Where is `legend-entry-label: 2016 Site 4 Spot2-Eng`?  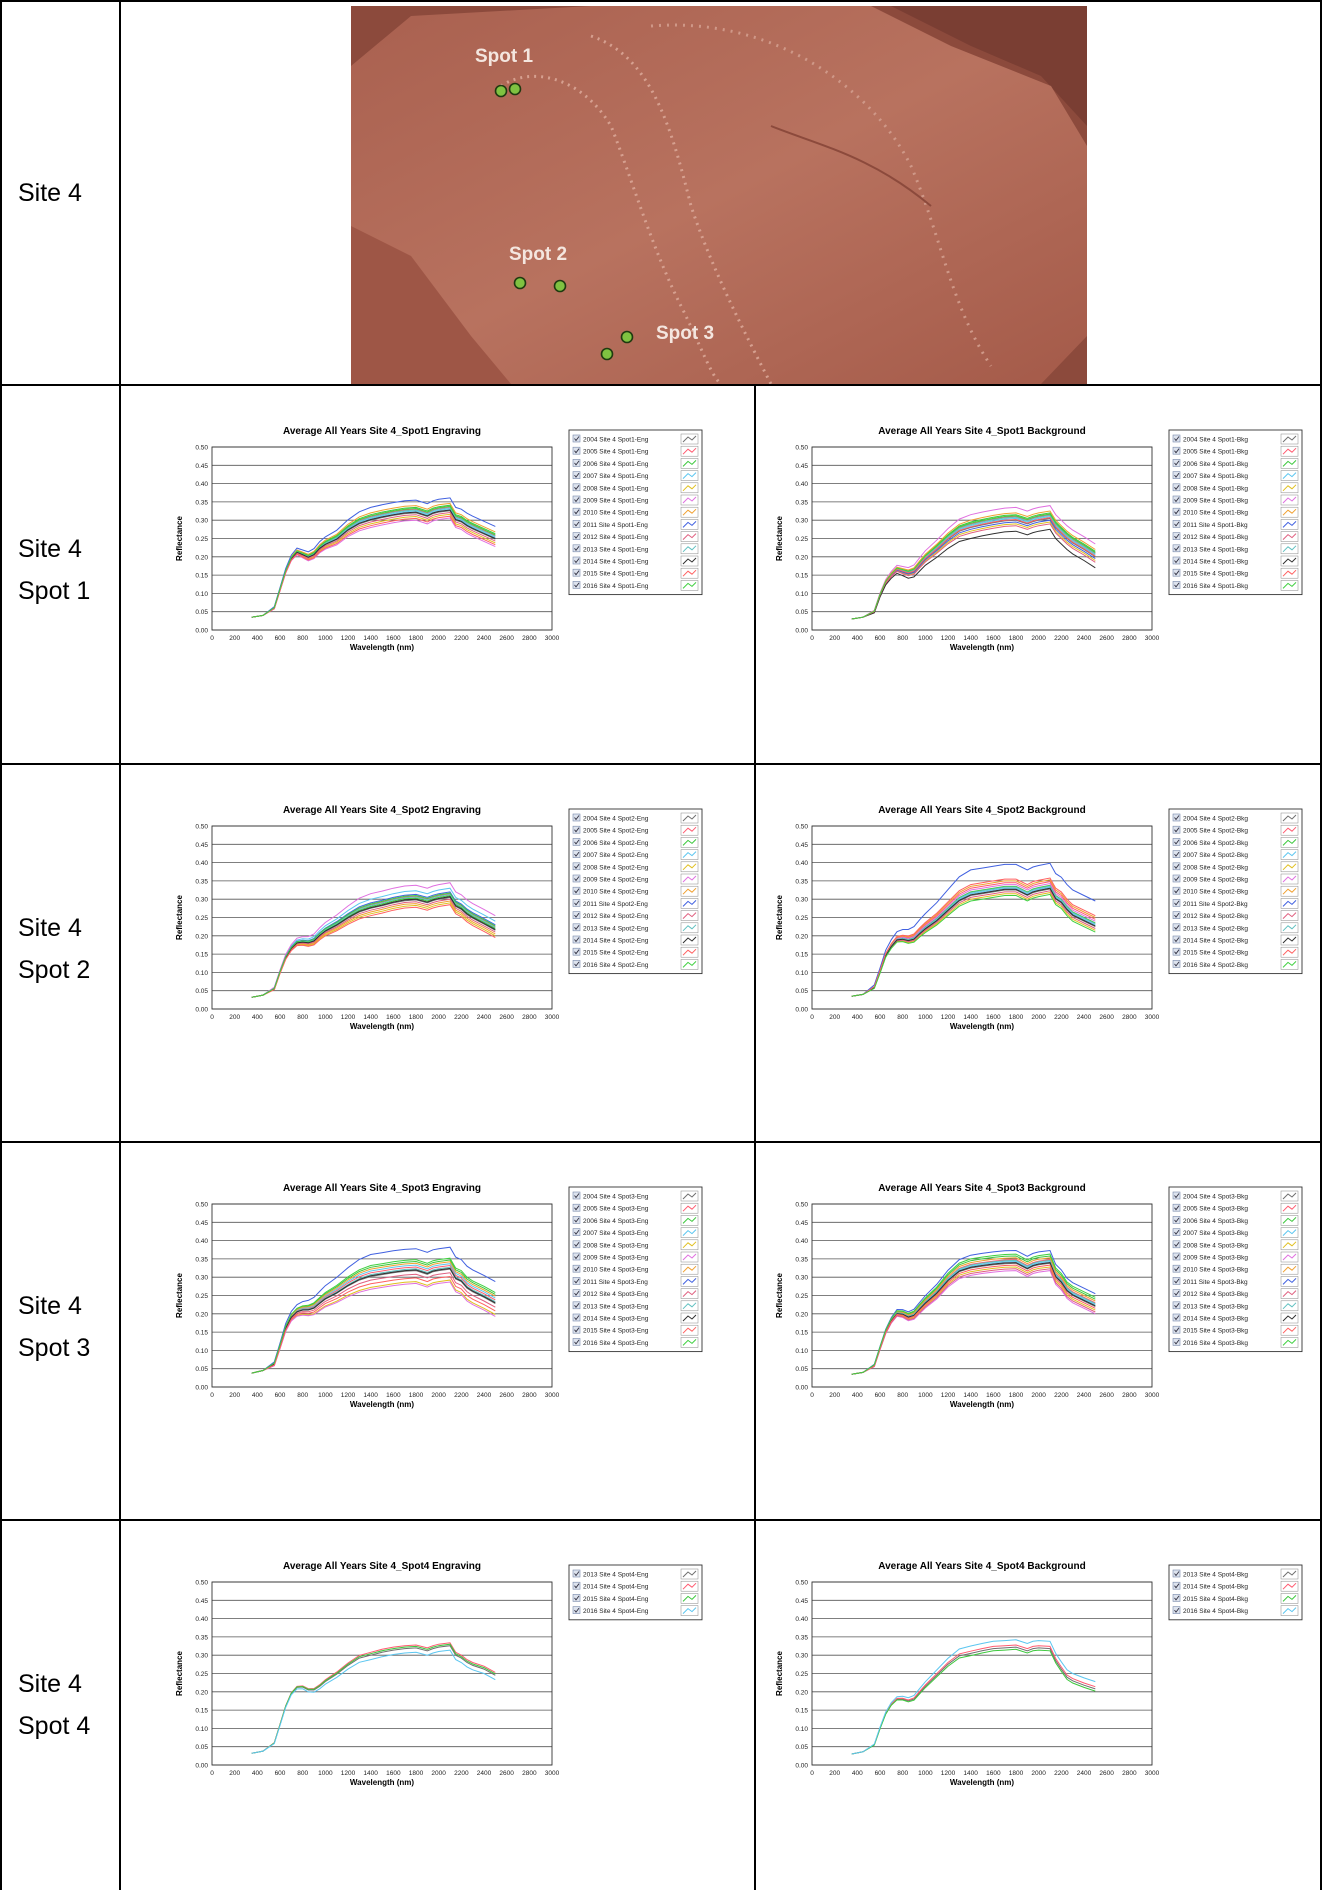 legend-entry-label: 2016 Site 4 Spot2-Eng is located at coordinates (616, 965).